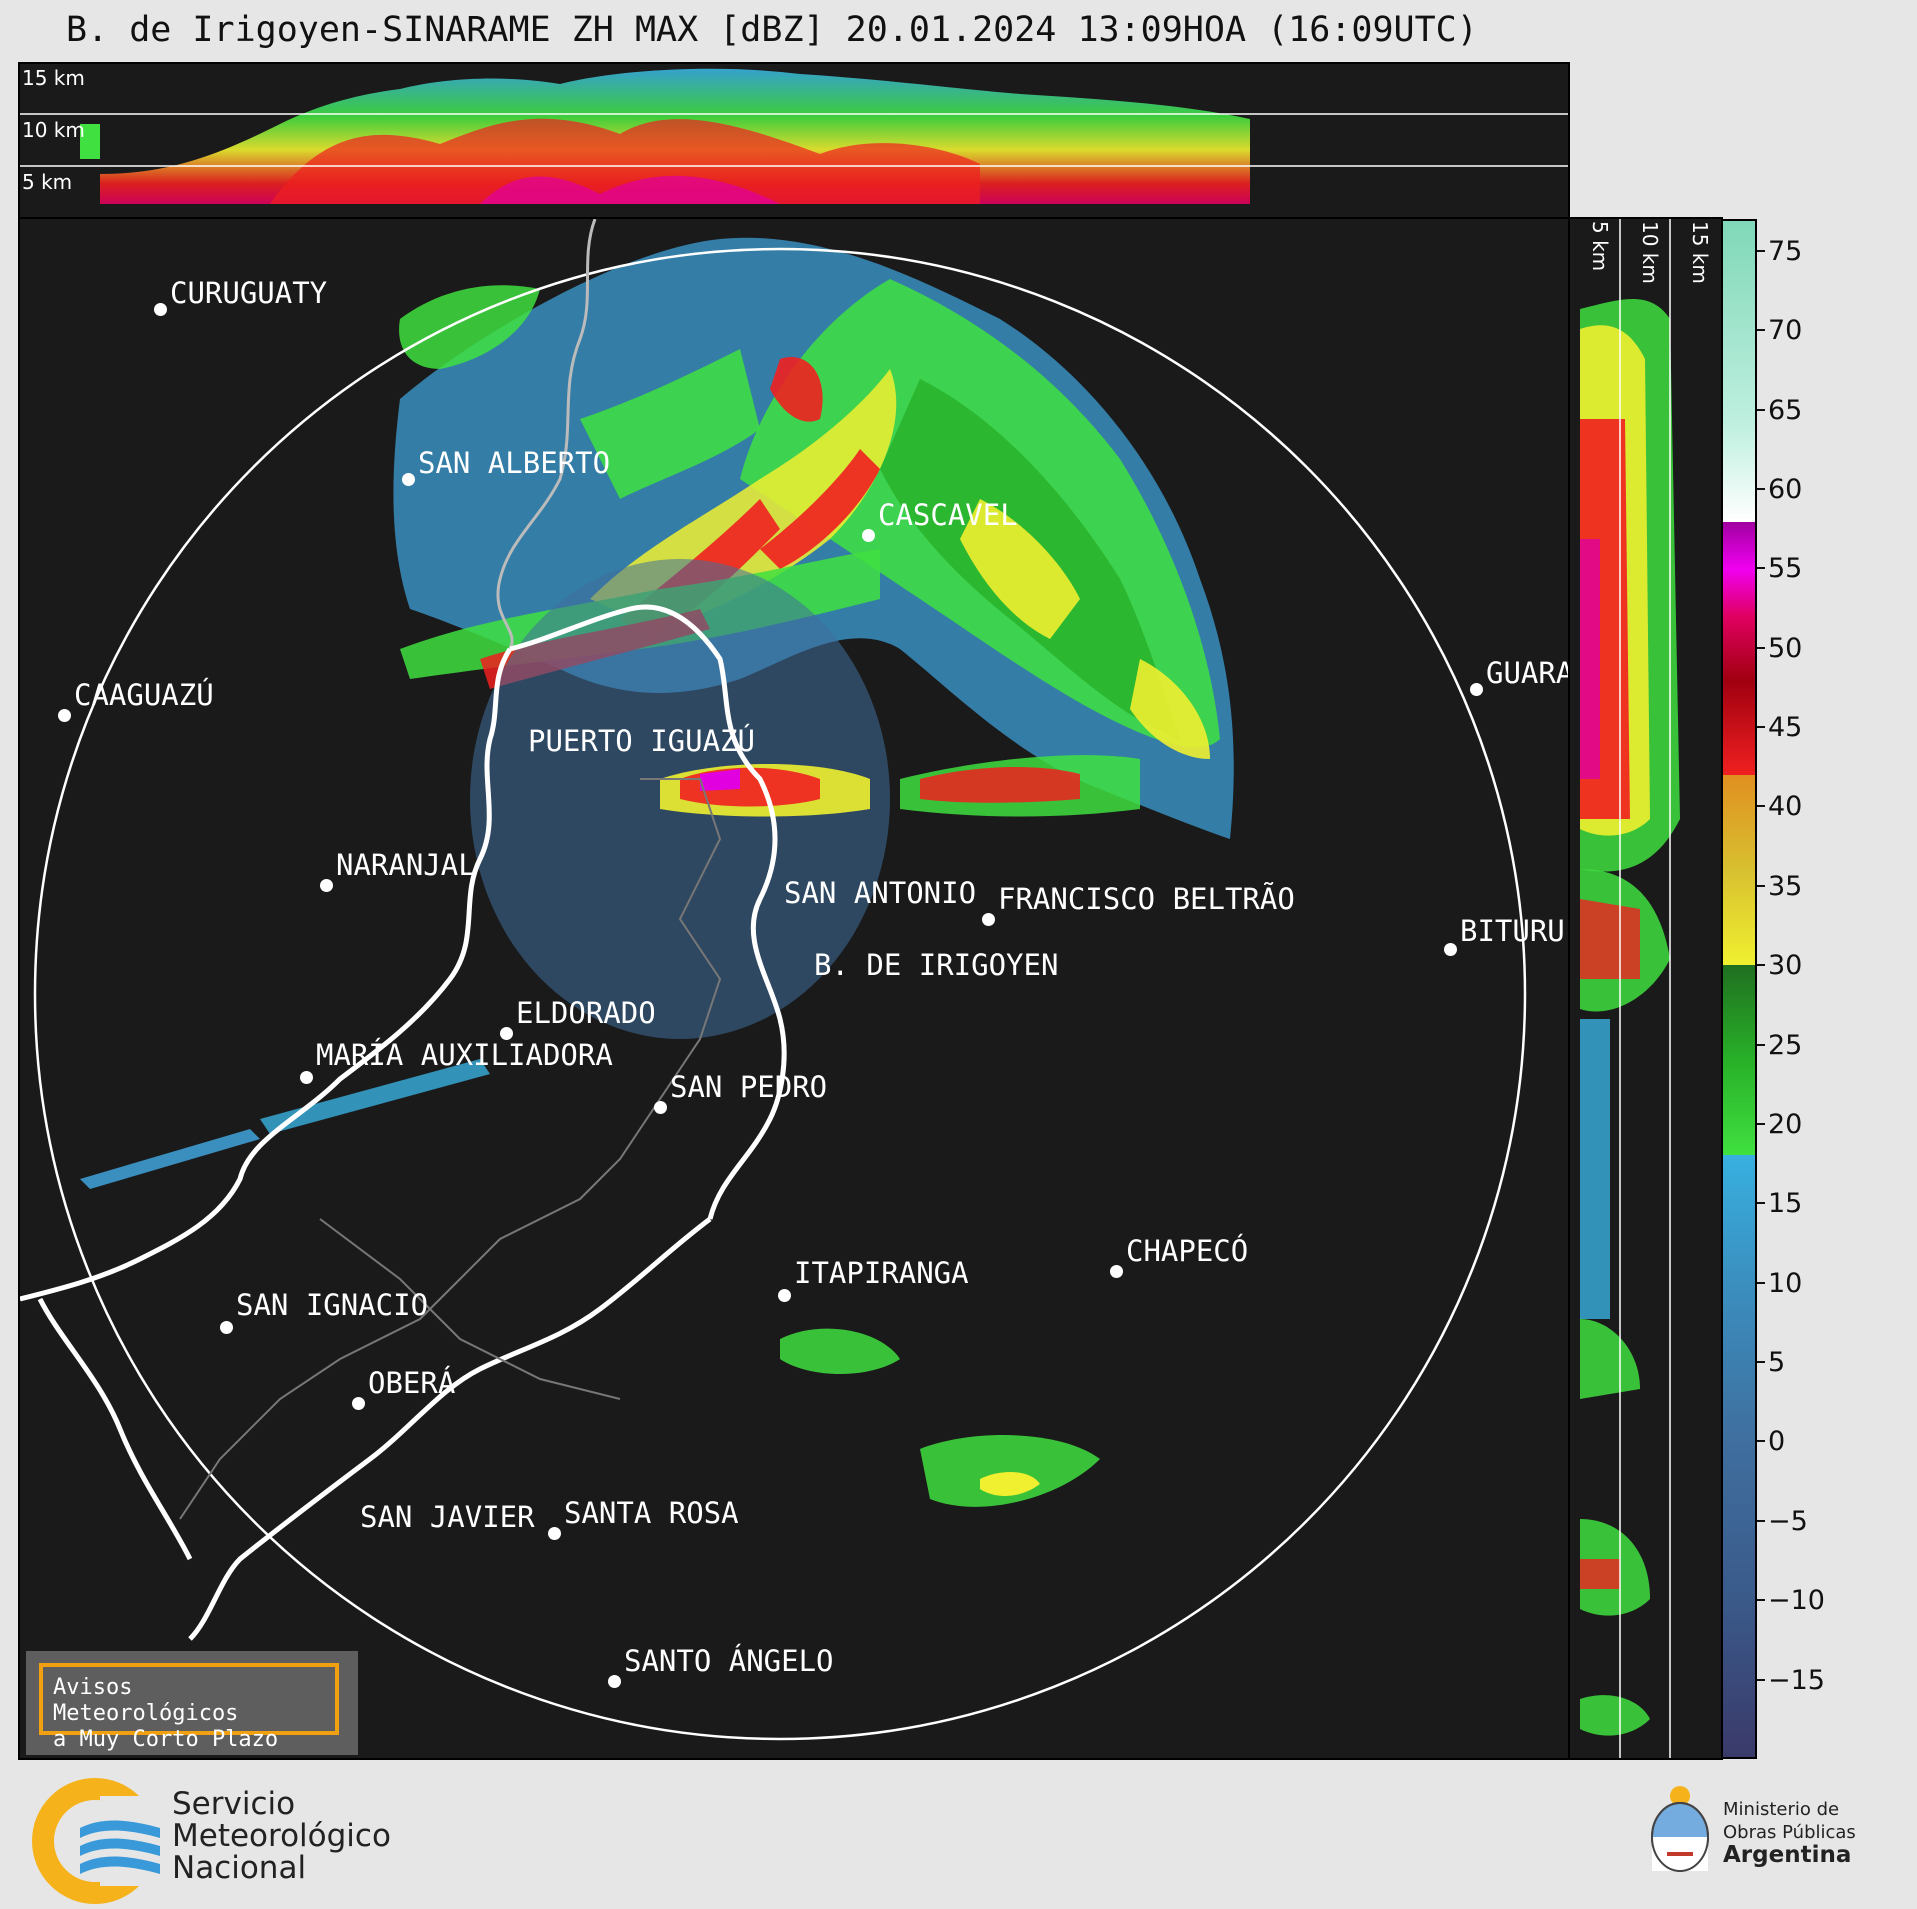 The height and width of the screenshot is (1909, 1917). Describe the element at coordinates (1785, 648) in the screenshot. I see `colorbar-tick-label: 50` at that location.